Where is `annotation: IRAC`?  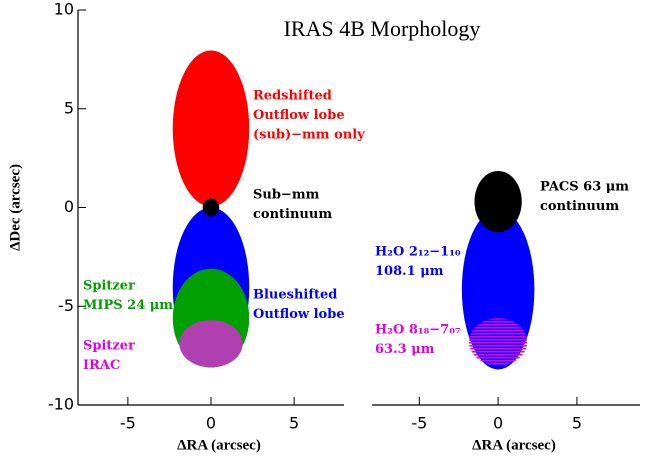
annotation: IRAC is located at coordinates (101, 365).